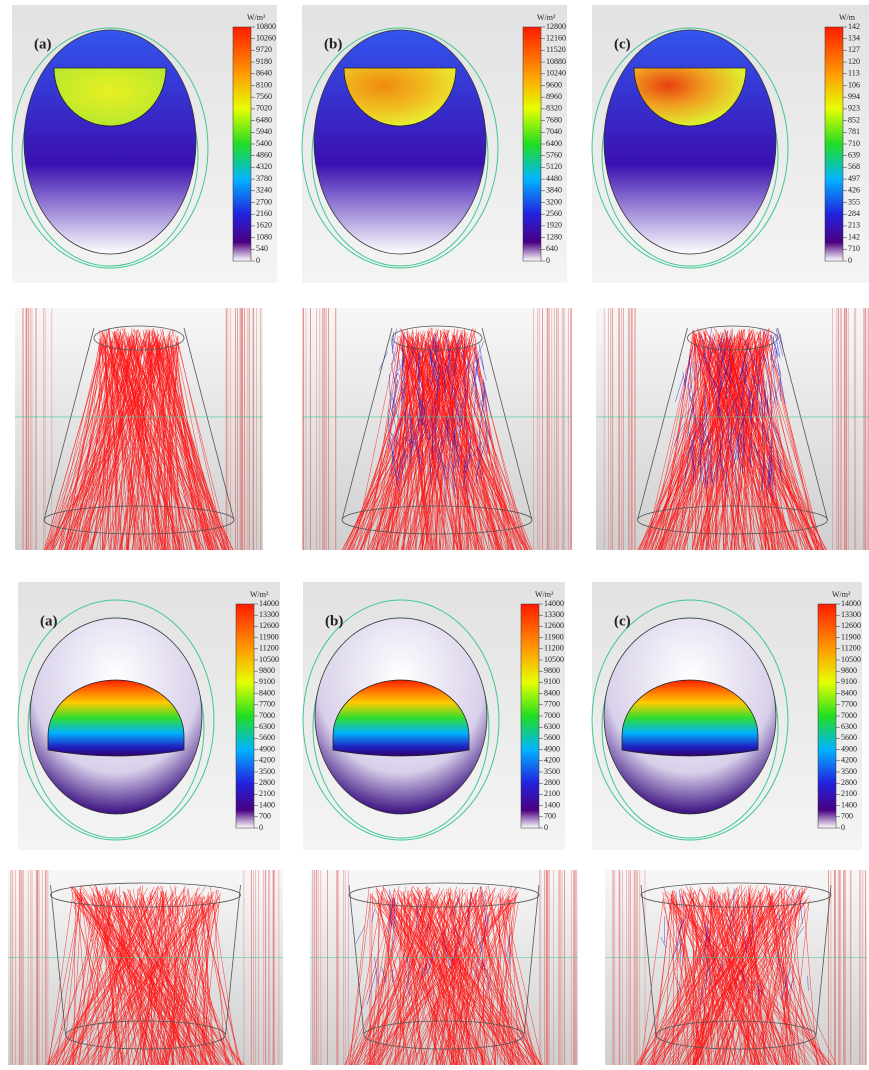 The image size is (869, 1070). What do you see at coordinates (552, 681) in the screenshot?
I see `colorbar-tick-label: 9100` at bounding box center [552, 681].